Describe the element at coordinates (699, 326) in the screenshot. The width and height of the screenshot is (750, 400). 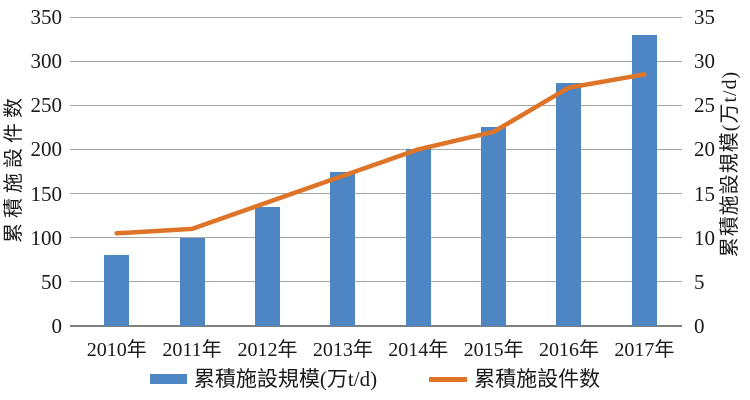
I see `right-axis-tick-label: 0` at that location.